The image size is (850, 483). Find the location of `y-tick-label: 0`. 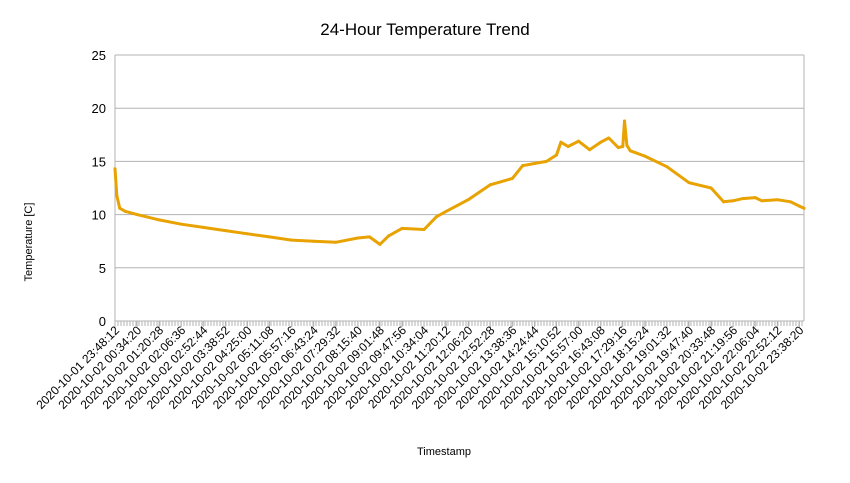

y-tick-label: 0 is located at coordinates (102, 321).